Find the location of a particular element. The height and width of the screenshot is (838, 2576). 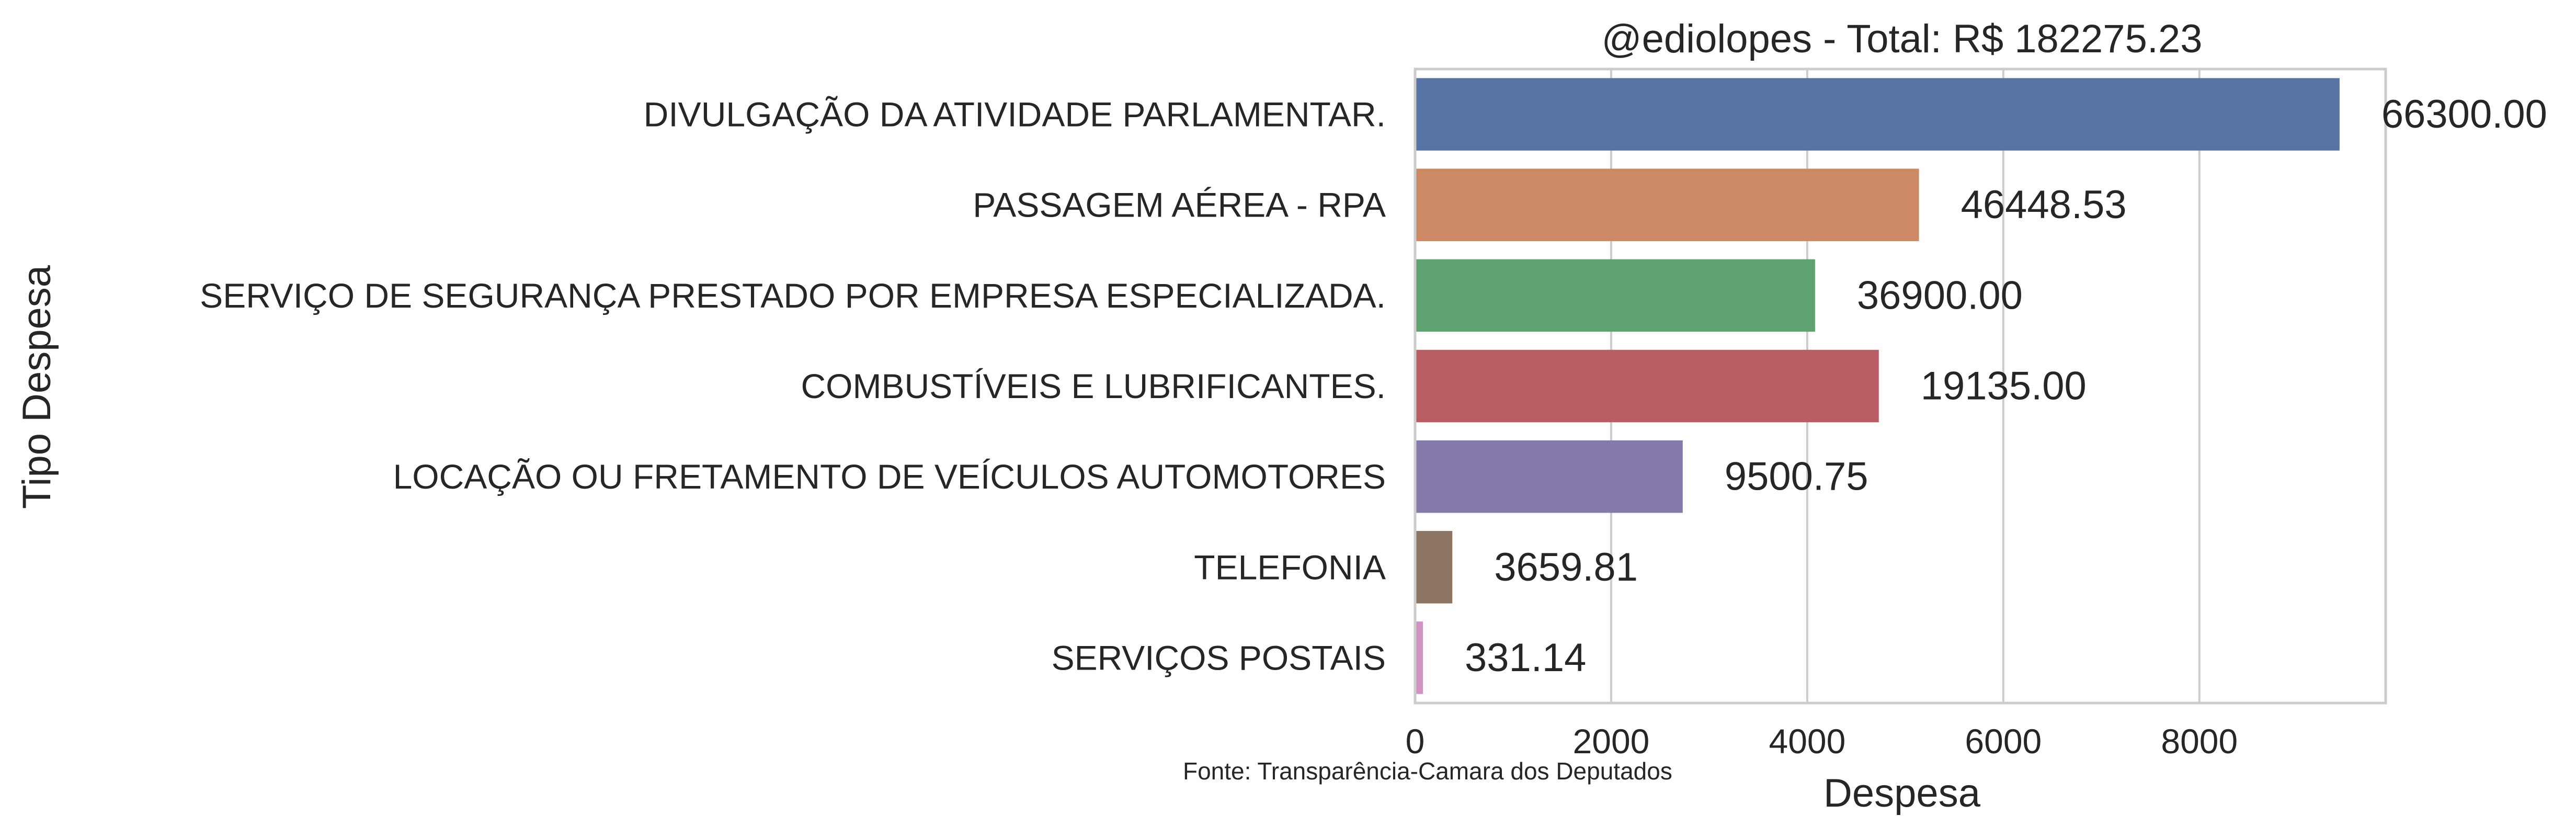

x-tick-label: 4000 is located at coordinates (1807, 741).